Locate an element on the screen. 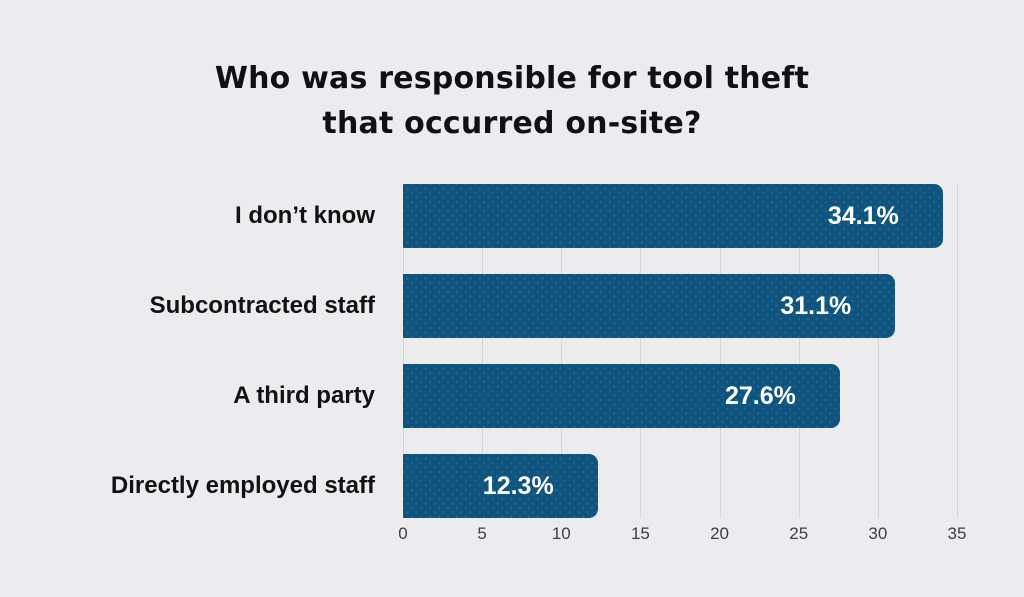 Image resolution: width=1024 pixels, height=597 pixels. bar-row: I don’t know 34.1% is located at coordinates (478, 216).